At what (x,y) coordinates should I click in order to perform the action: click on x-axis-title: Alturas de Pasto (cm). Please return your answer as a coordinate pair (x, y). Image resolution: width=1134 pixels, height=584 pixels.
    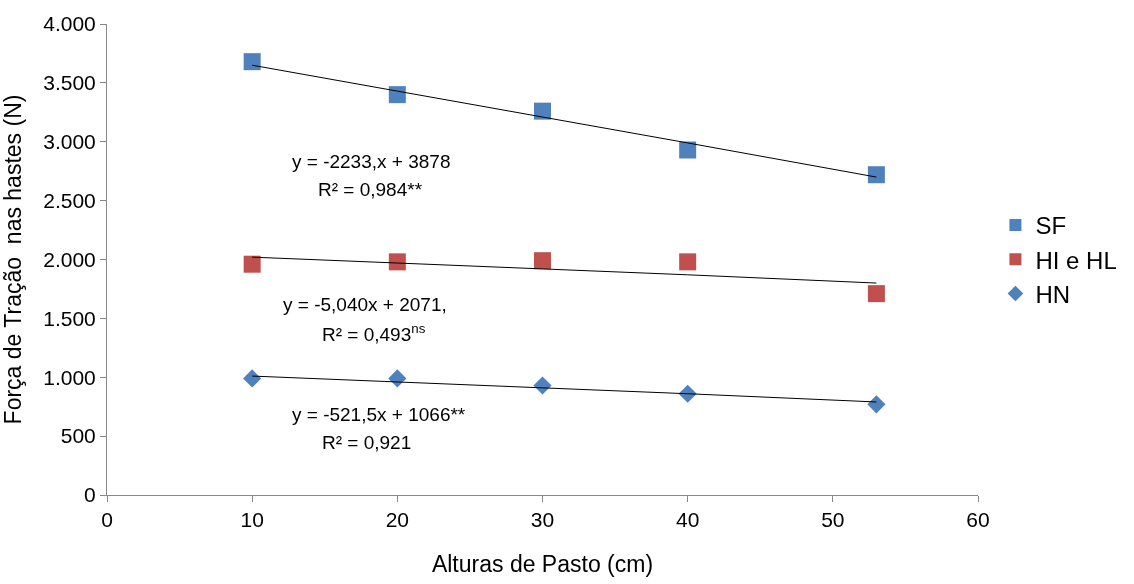
    Looking at the image, I should click on (542, 563).